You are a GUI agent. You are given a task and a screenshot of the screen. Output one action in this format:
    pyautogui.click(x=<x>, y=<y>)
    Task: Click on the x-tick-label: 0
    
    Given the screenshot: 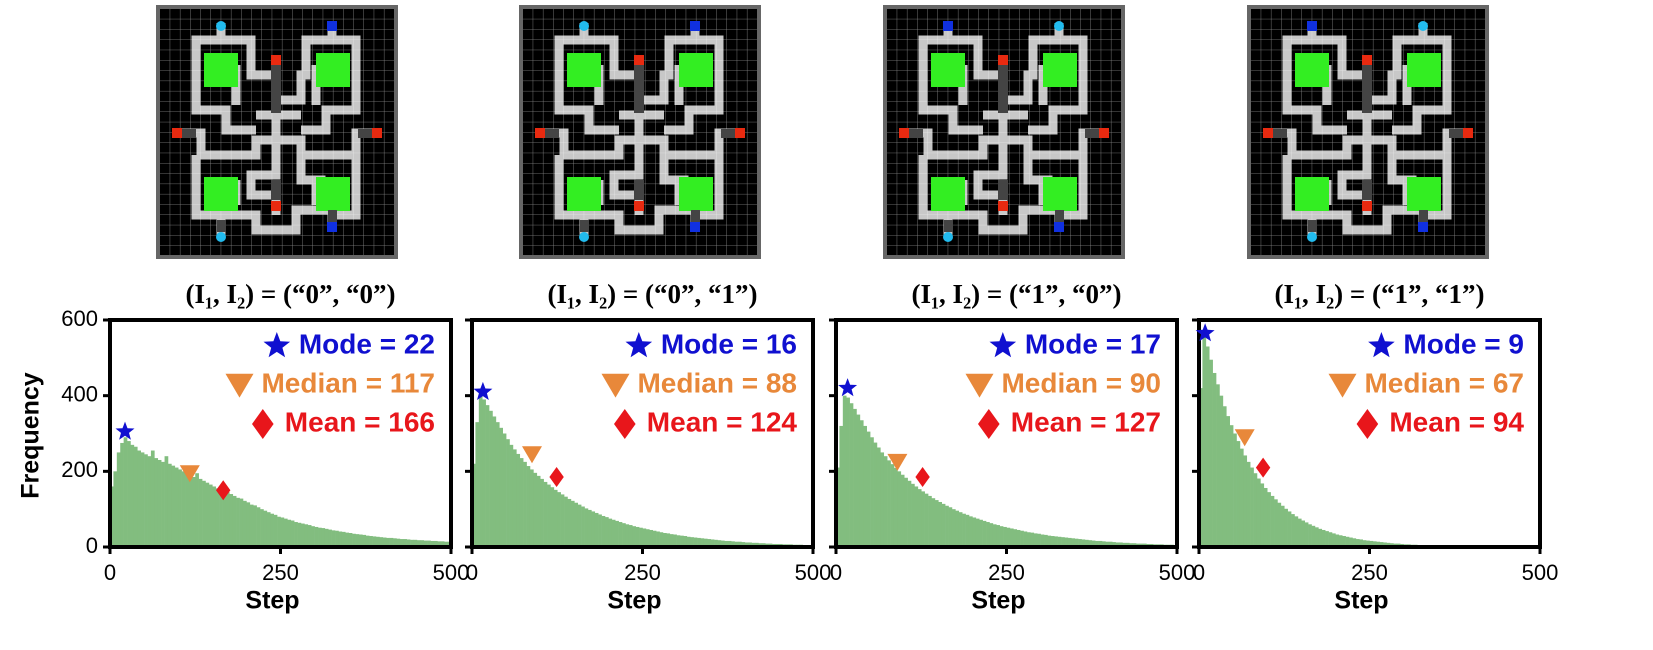 What is the action you would take?
    pyautogui.click(x=110, y=572)
    